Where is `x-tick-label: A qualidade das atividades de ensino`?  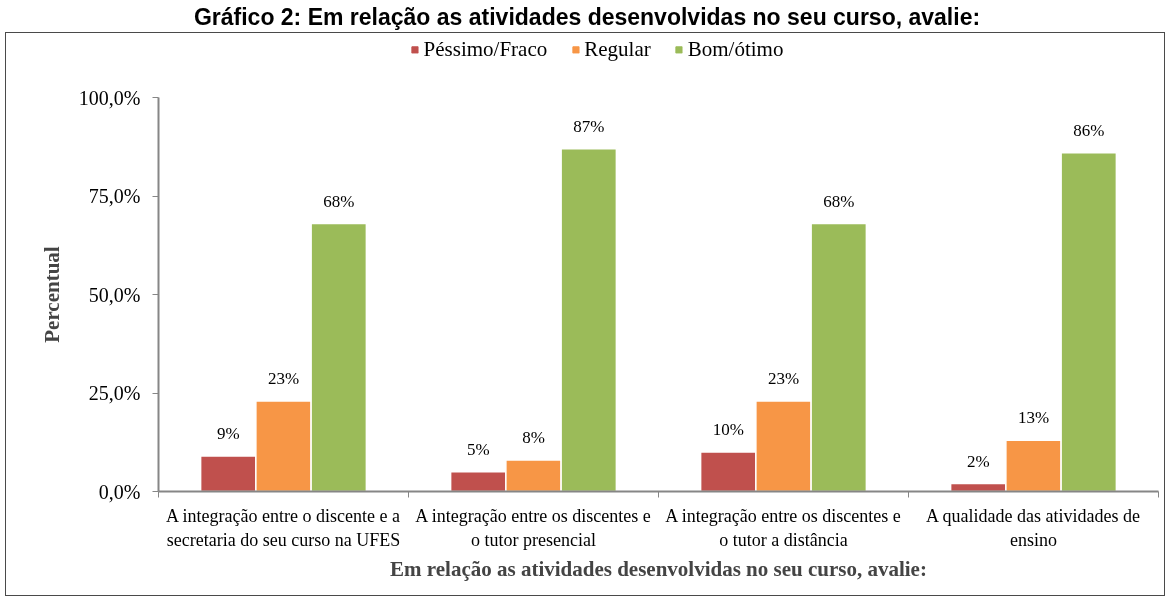 x-tick-label: A qualidade das atividades de ensino is located at coordinates (1033, 527).